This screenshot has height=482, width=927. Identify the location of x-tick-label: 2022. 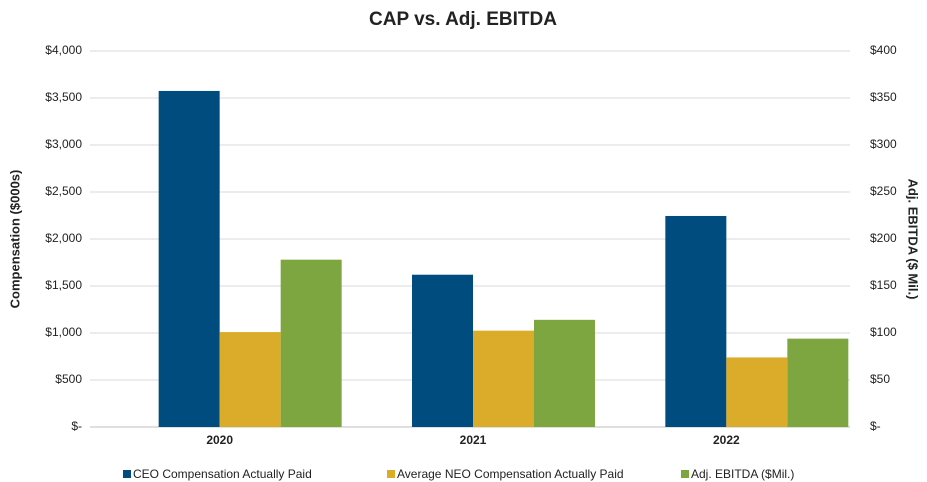
(726, 440).